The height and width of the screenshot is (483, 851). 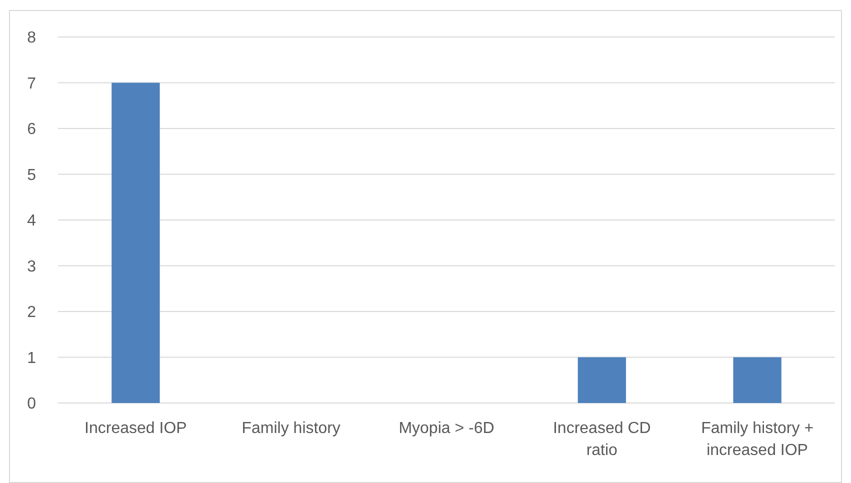 I want to click on y-tick-label: 0, so click(x=31, y=404).